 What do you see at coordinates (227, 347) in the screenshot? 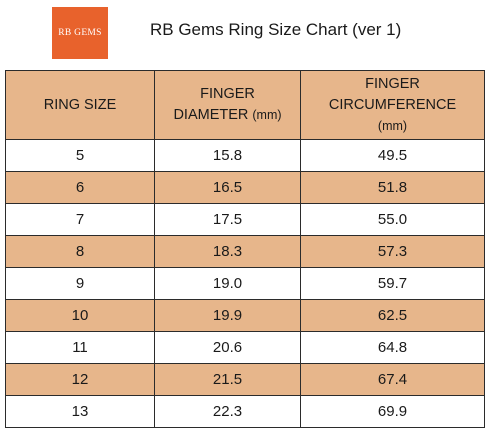
I see `diameter-cell: 20.6` at bounding box center [227, 347].